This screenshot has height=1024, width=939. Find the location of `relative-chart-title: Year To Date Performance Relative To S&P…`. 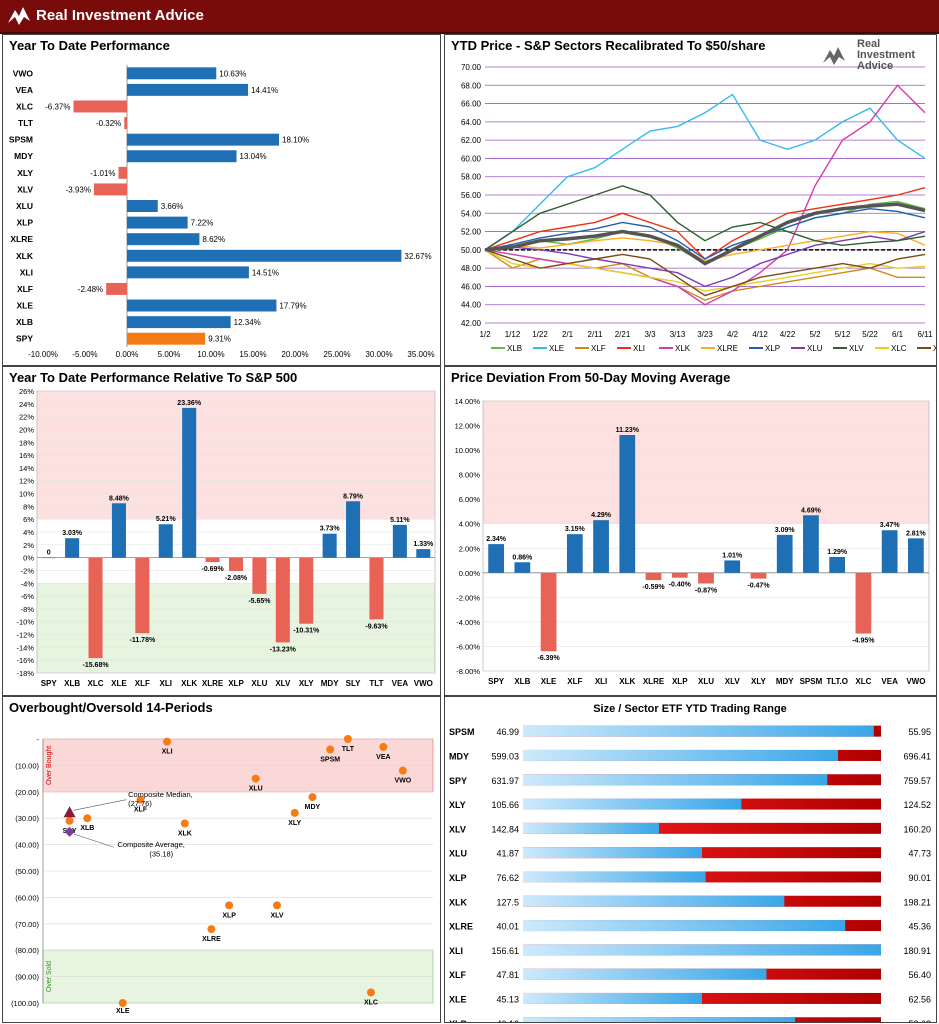

relative-chart-title: Year To Date Performance Relative To S&P… is located at coordinates (153, 377).